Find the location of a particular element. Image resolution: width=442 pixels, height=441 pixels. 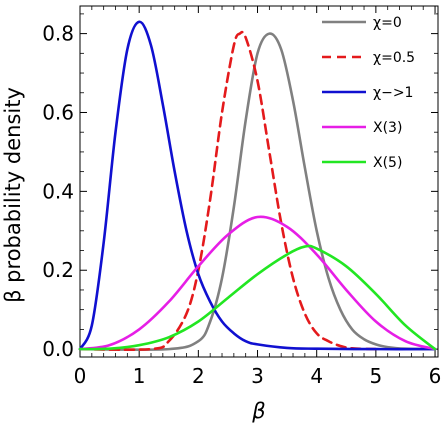

x-tick-label: 5 is located at coordinates (376, 376).